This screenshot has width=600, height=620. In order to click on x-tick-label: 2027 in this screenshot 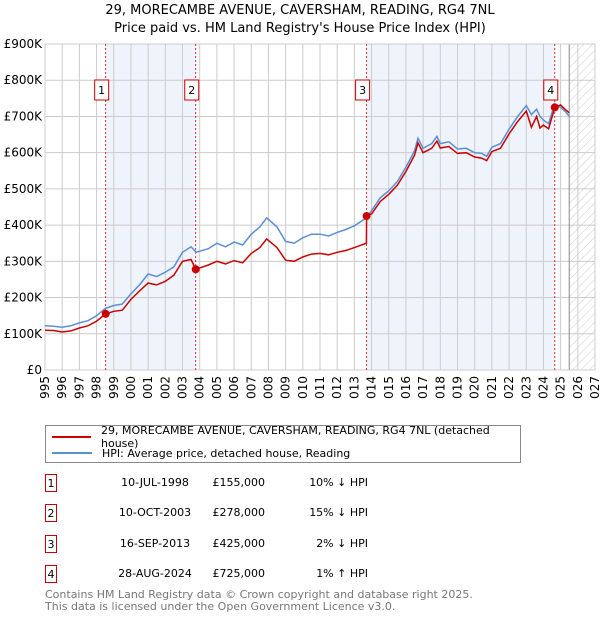, I will do `click(594, 388)`.